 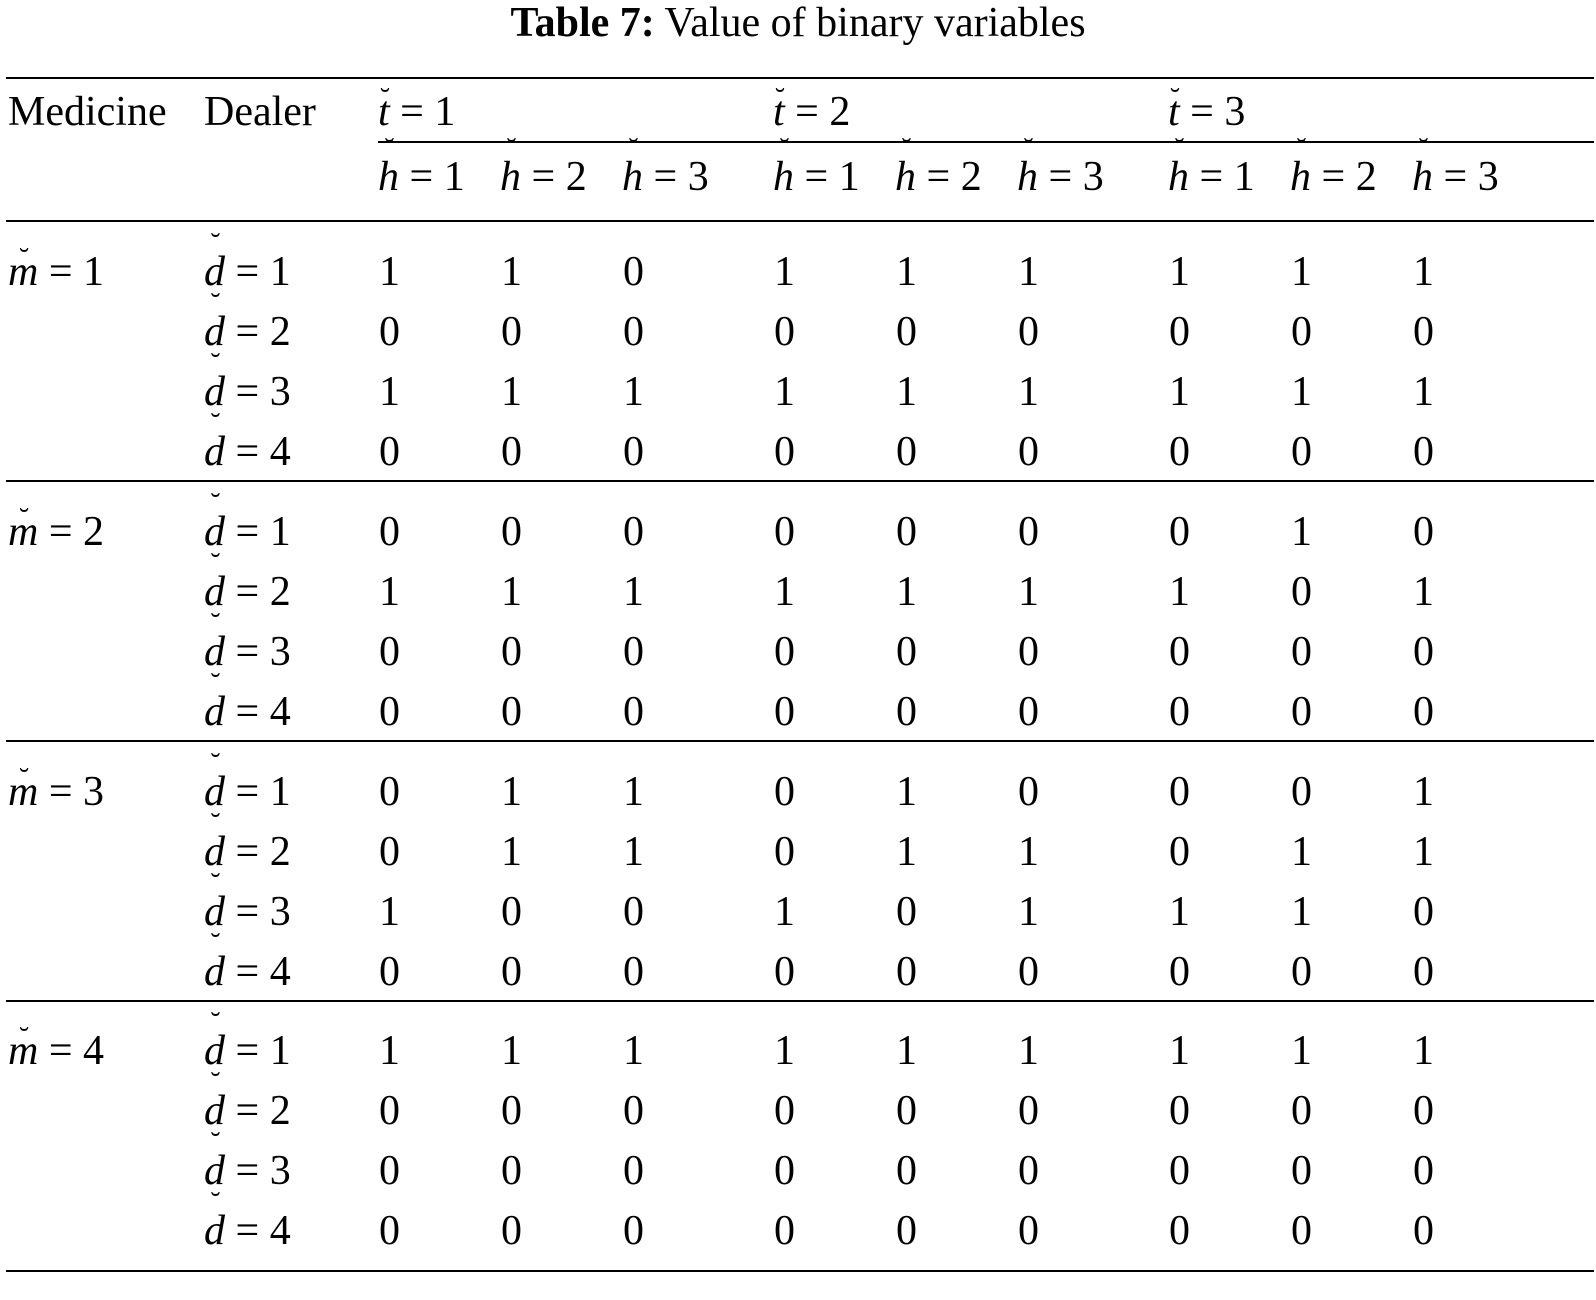 I want to click on t-group-header: t = 2, so click(x=811, y=109).